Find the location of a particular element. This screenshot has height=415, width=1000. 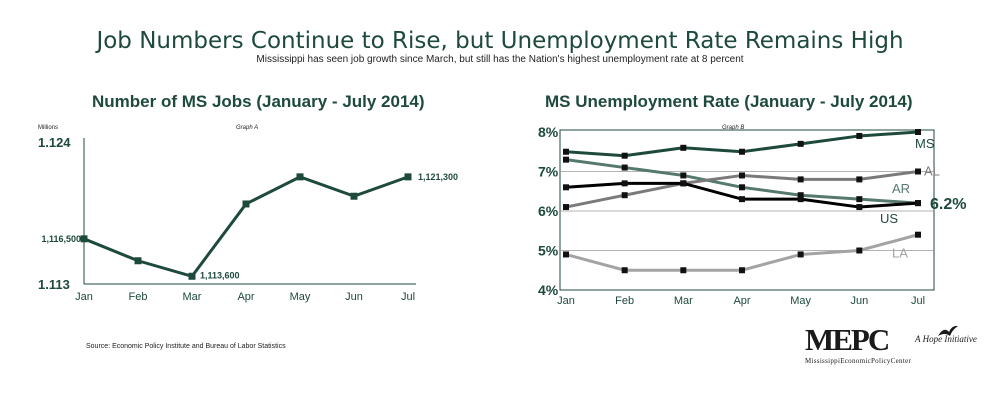

chart-a-x-tick: Mar is located at coordinates (192, 297).